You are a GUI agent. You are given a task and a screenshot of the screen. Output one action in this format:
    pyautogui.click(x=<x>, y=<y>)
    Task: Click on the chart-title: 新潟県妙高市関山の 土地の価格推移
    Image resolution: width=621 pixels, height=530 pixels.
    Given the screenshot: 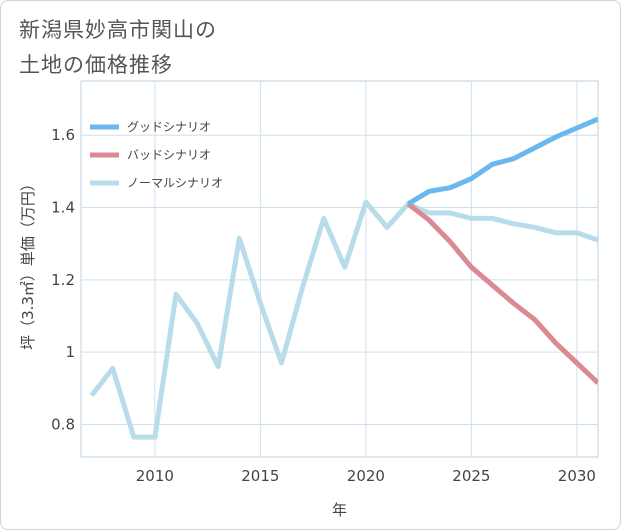 What is the action you would take?
    pyautogui.click(x=118, y=47)
    